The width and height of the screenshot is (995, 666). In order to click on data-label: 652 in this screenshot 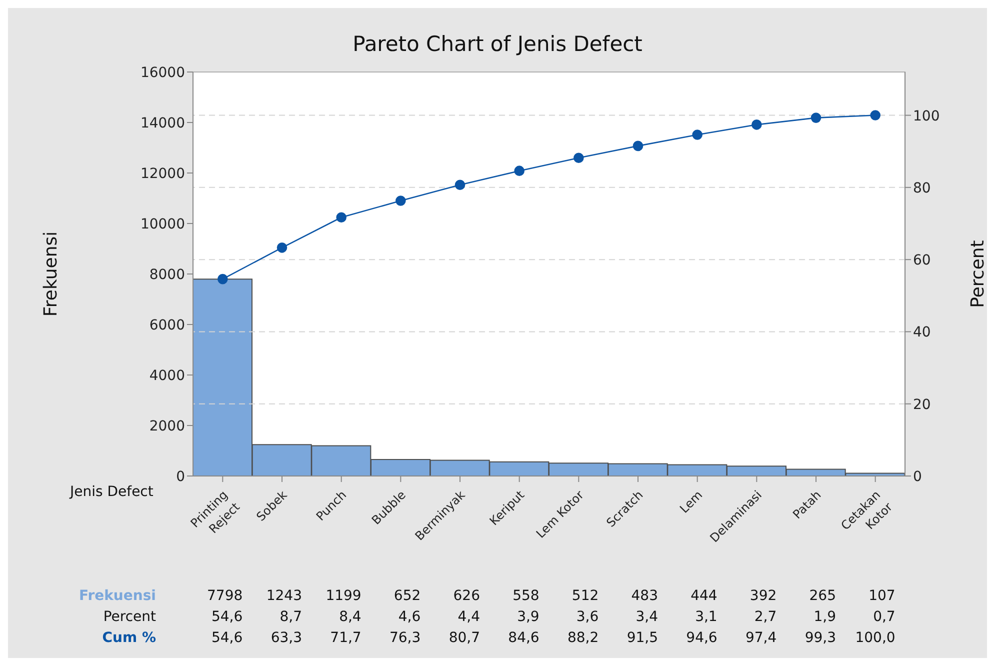, I will do `click(406, 596)`.